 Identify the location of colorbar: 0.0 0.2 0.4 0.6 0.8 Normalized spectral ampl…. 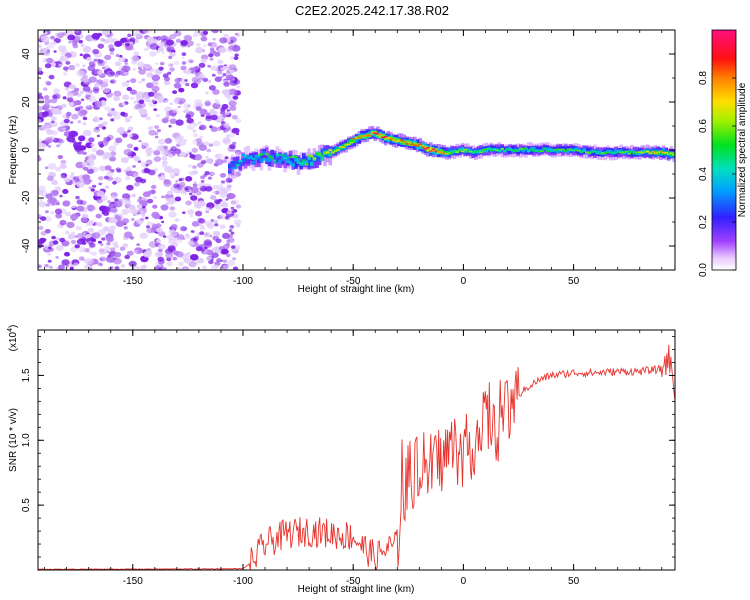
(723, 153).